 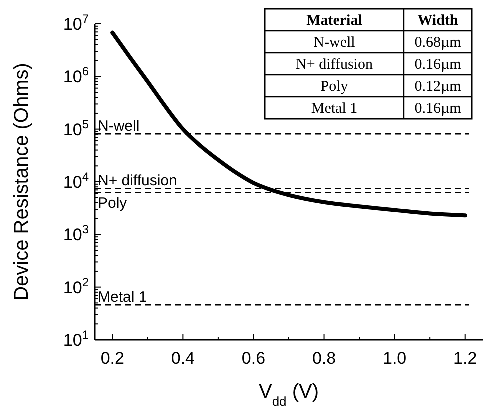 What do you see at coordinates (438, 43) in the screenshot?
I see `annotation: 0.68µm` at bounding box center [438, 43].